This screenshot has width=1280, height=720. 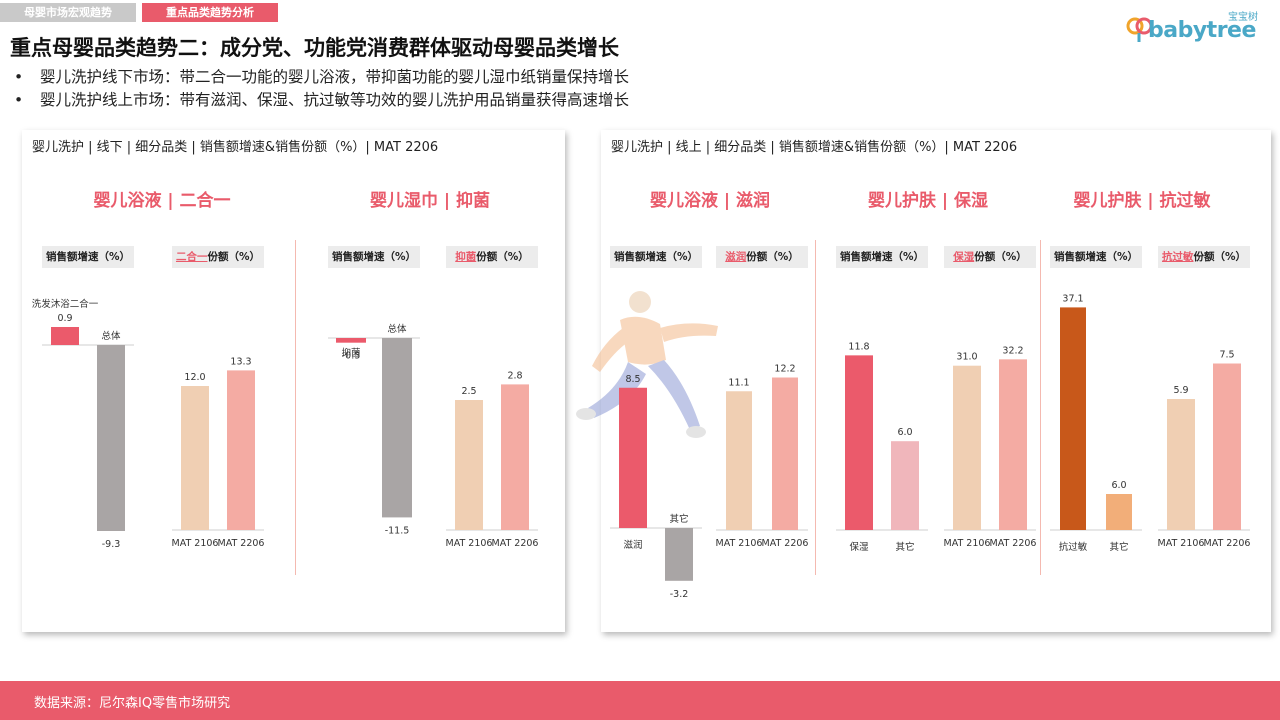 What do you see at coordinates (904, 432) in the screenshot?
I see `chart-3-value-label-0-1: 6.0` at bounding box center [904, 432].